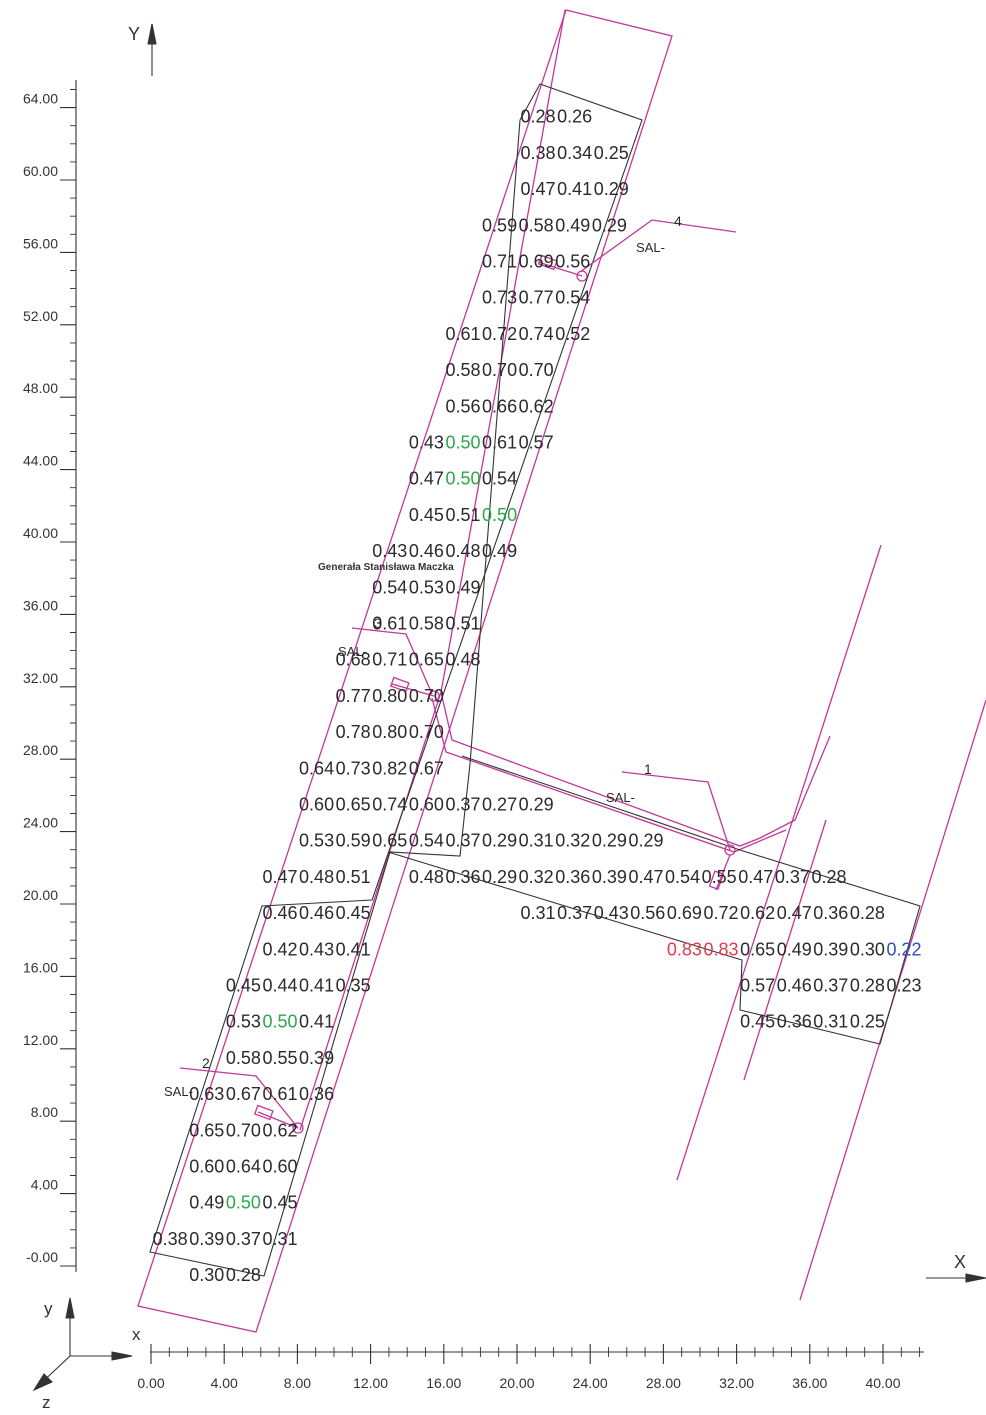  Describe the element at coordinates (794, 949) in the screenshot. I see `illuminance-value: 0.49` at that location.